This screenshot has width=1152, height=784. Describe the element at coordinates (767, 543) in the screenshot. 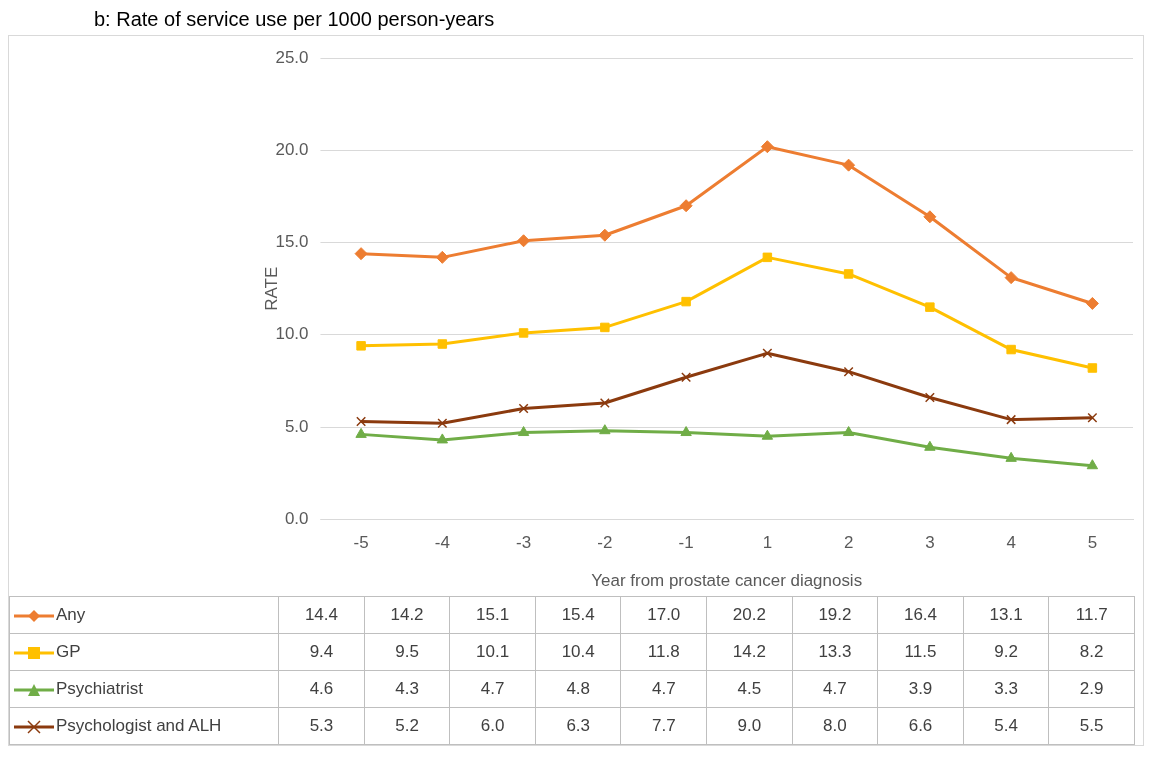

I see `x-tick-label: 1` at that location.